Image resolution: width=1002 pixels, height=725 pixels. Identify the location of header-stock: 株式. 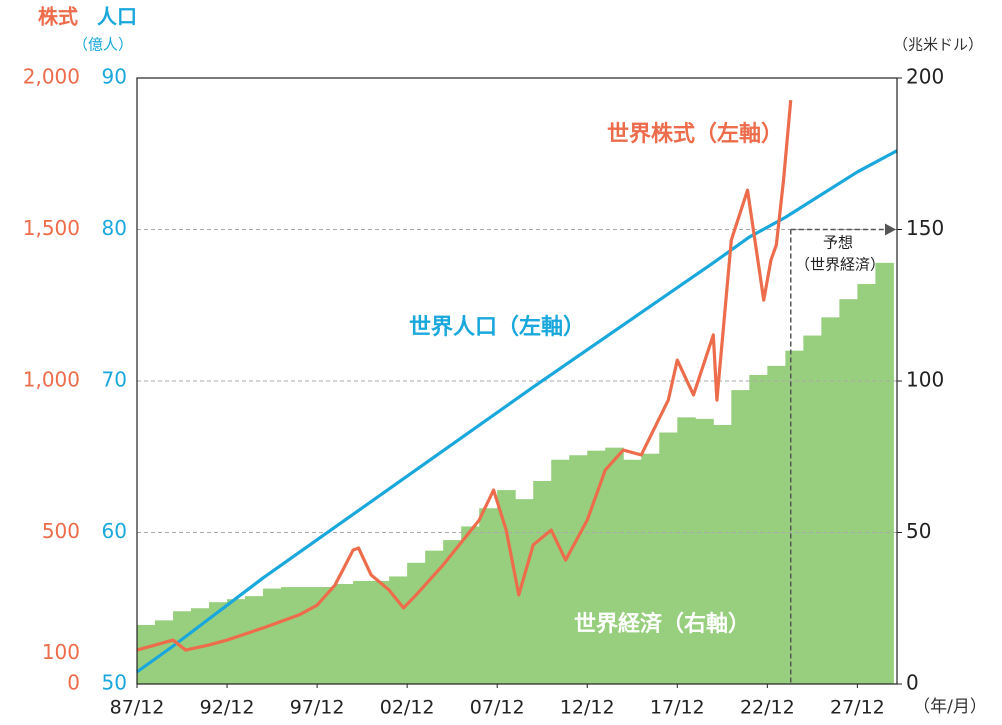
(58, 17).